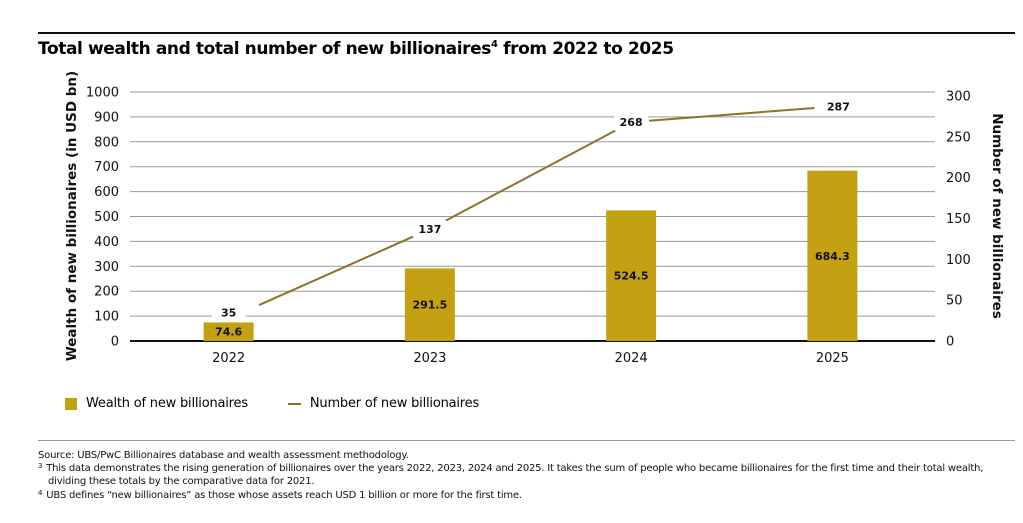 This screenshot has height=523, width=1023. Describe the element at coordinates (106, 317) in the screenshot. I see `left-tick-label: 100` at that location.